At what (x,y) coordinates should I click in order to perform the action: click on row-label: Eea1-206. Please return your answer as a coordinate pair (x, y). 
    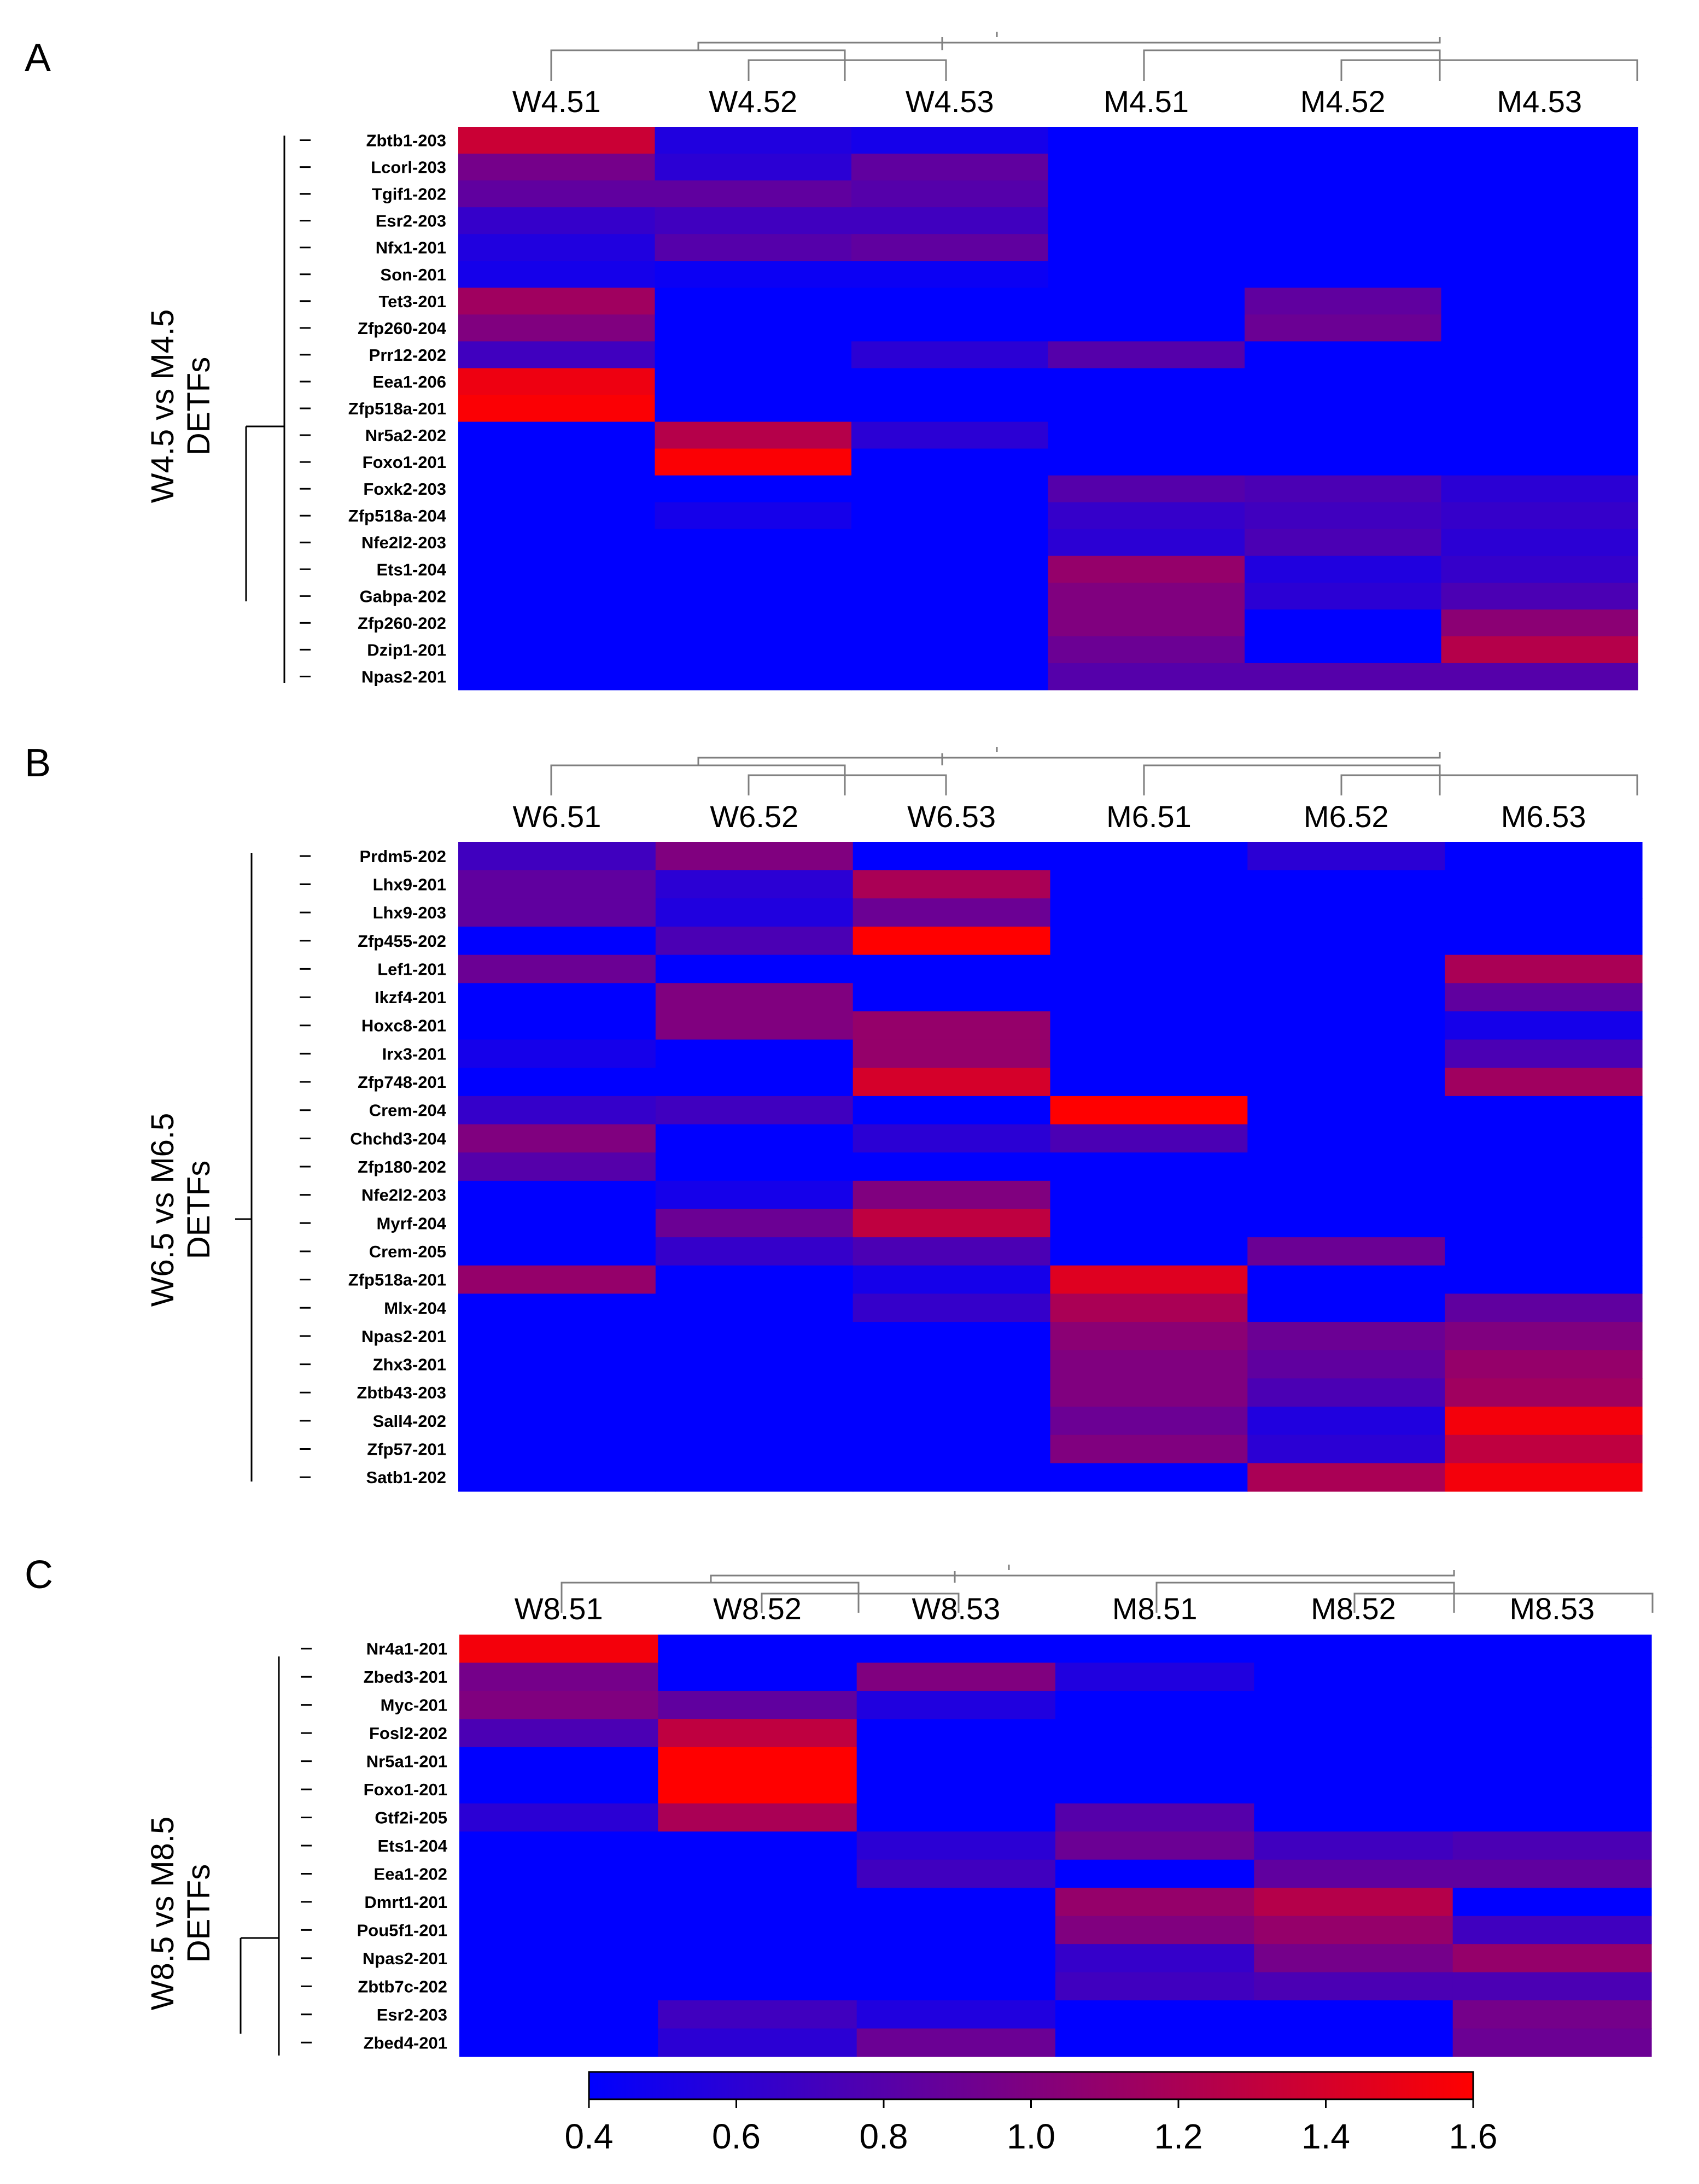
    Looking at the image, I should click on (409, 381).